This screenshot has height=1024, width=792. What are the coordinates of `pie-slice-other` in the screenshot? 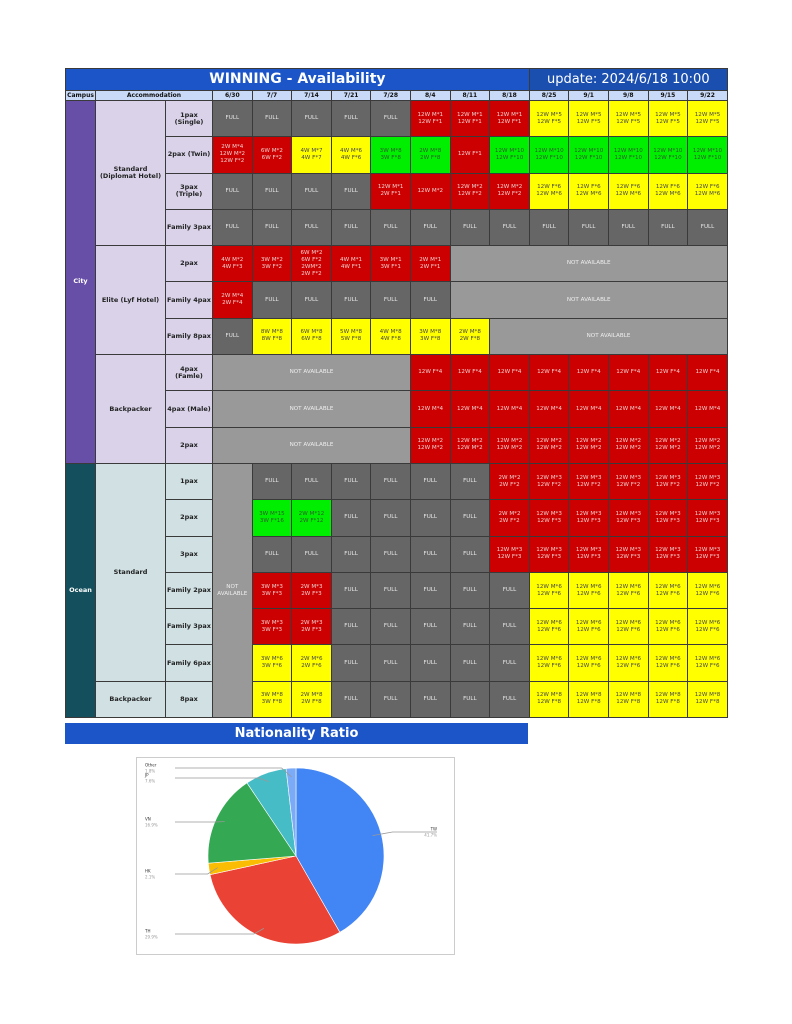 It's located at (291, 812).